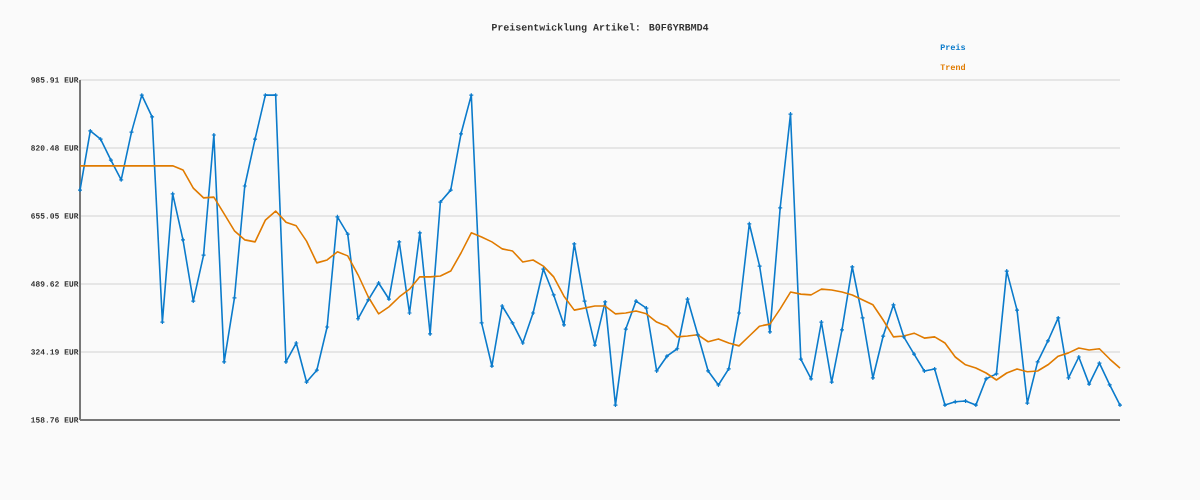  What do you see at coordinates (600, 28) in the screenshot?
I see `chart-title: Preisentwicklung Artikel: B0F6YRBMD4` at bounding box center [600, 28].